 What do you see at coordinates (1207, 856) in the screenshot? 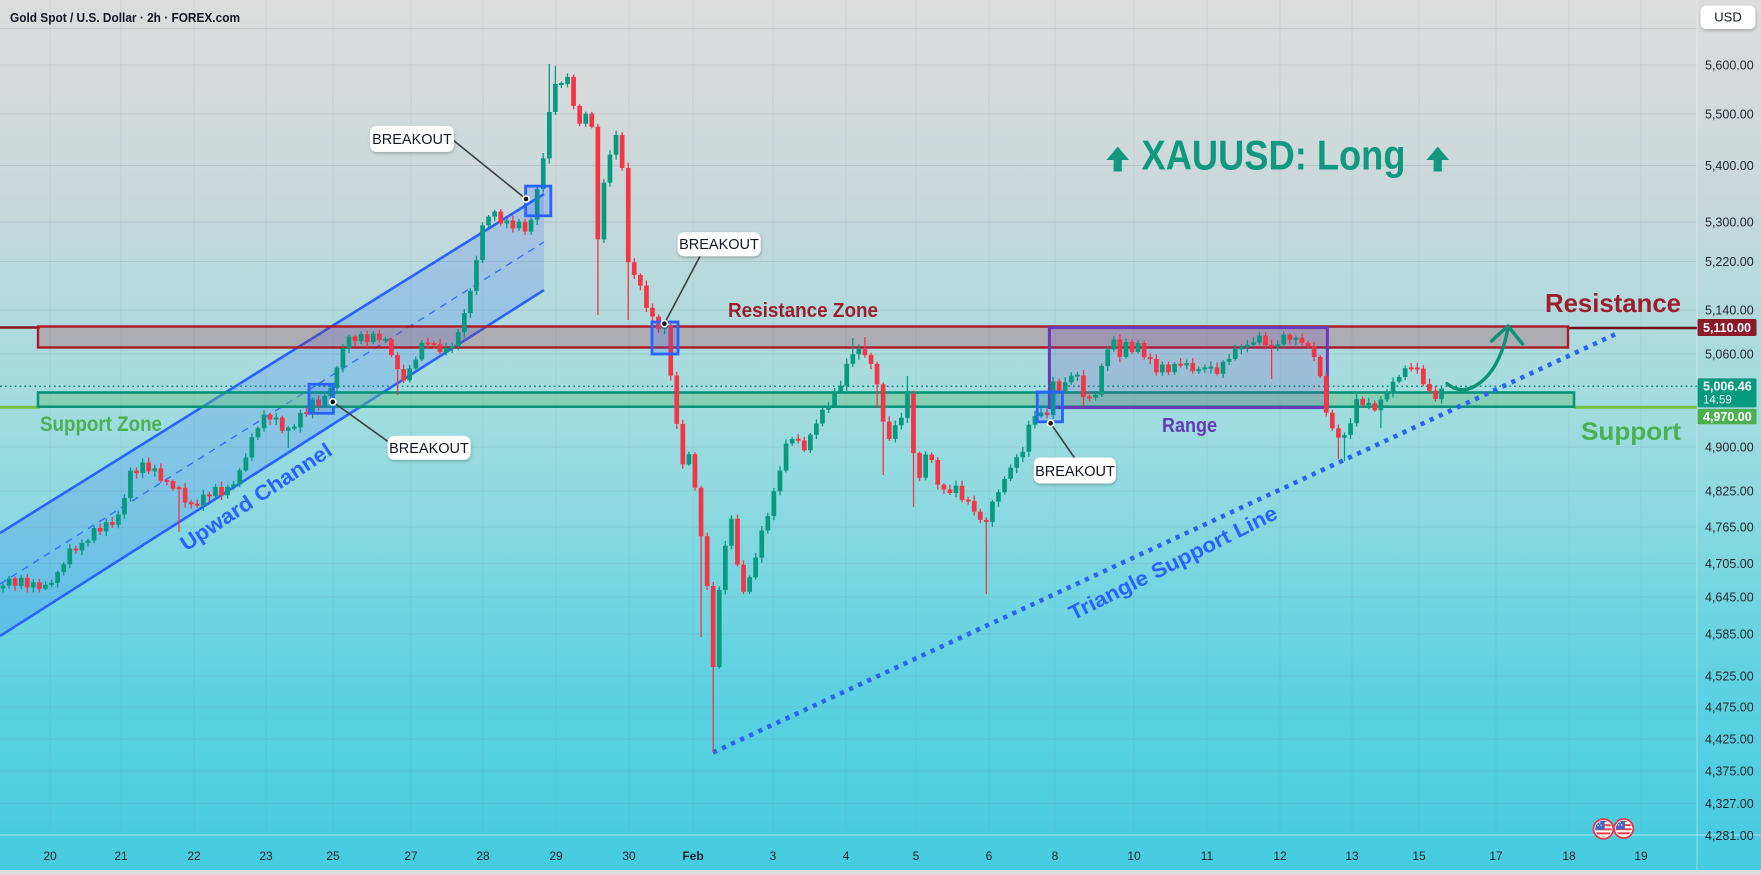
I see `svg-text: 11` at bounding box center [1207, 856].